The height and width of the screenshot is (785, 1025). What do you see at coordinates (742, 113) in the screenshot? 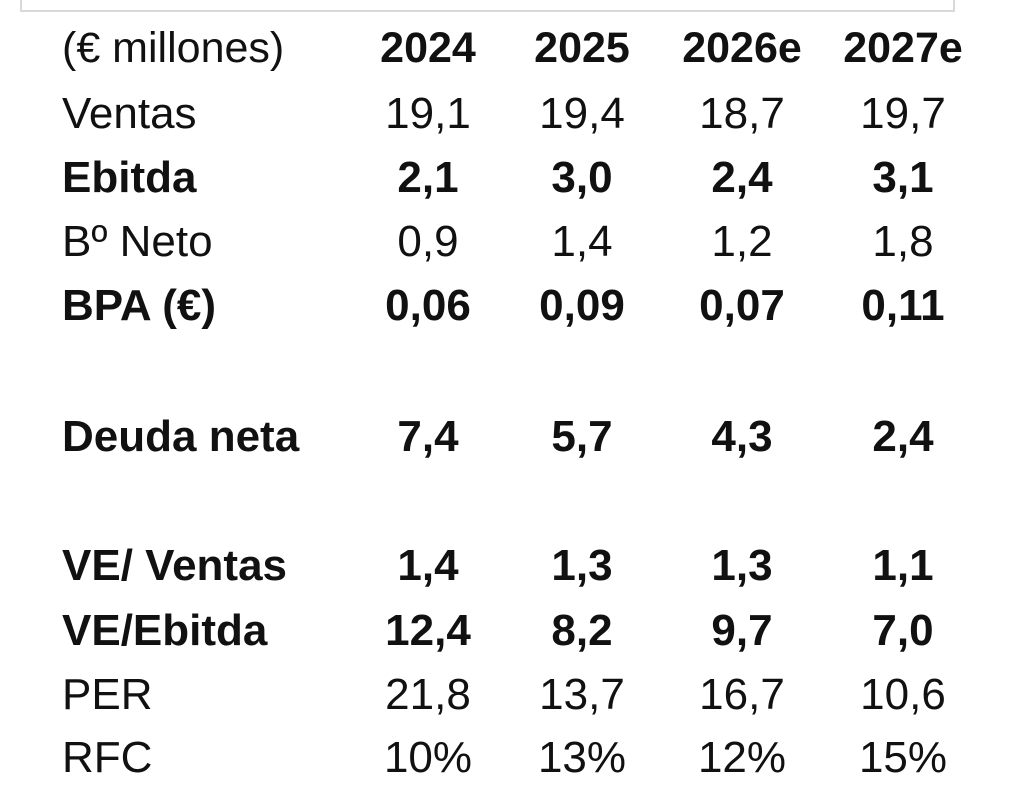
I see `cell-2026e: 18,7` at bounding box center [742, 113].